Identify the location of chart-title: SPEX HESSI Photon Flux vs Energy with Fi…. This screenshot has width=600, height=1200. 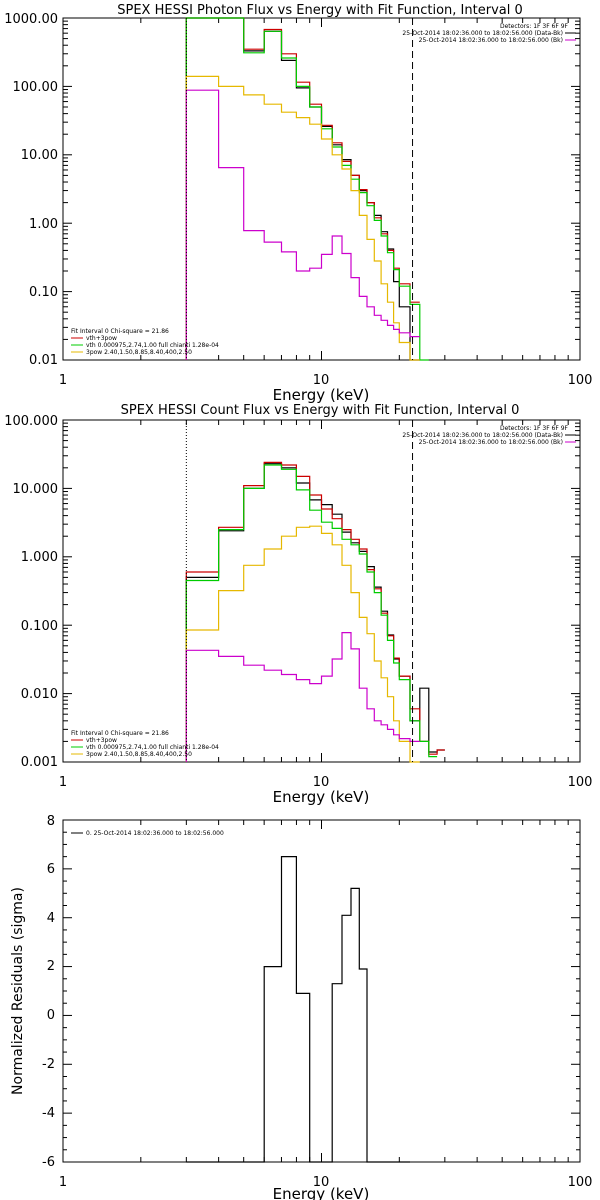
(320, 10).